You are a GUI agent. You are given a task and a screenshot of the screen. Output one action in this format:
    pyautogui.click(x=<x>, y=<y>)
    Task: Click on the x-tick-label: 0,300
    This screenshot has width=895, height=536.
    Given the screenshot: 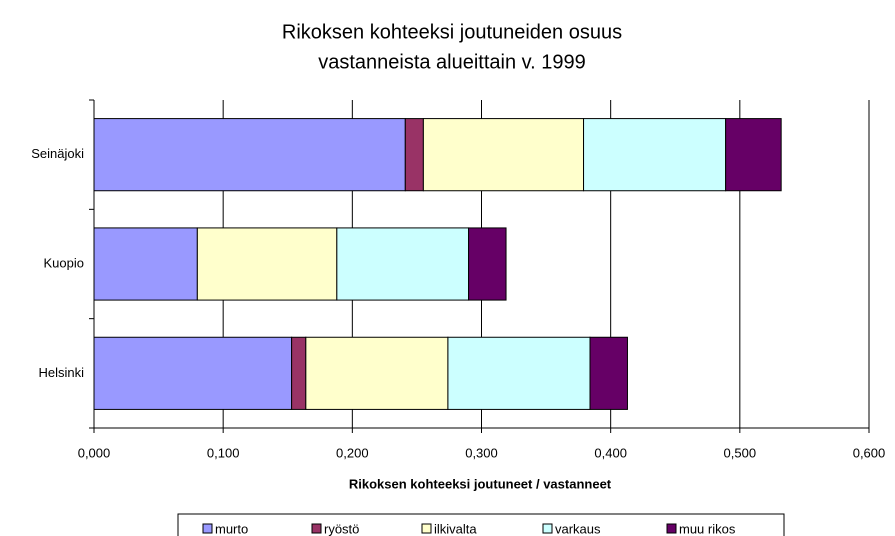 What is the action you would take?
    pyautogui.click(x=481, y=452)
    